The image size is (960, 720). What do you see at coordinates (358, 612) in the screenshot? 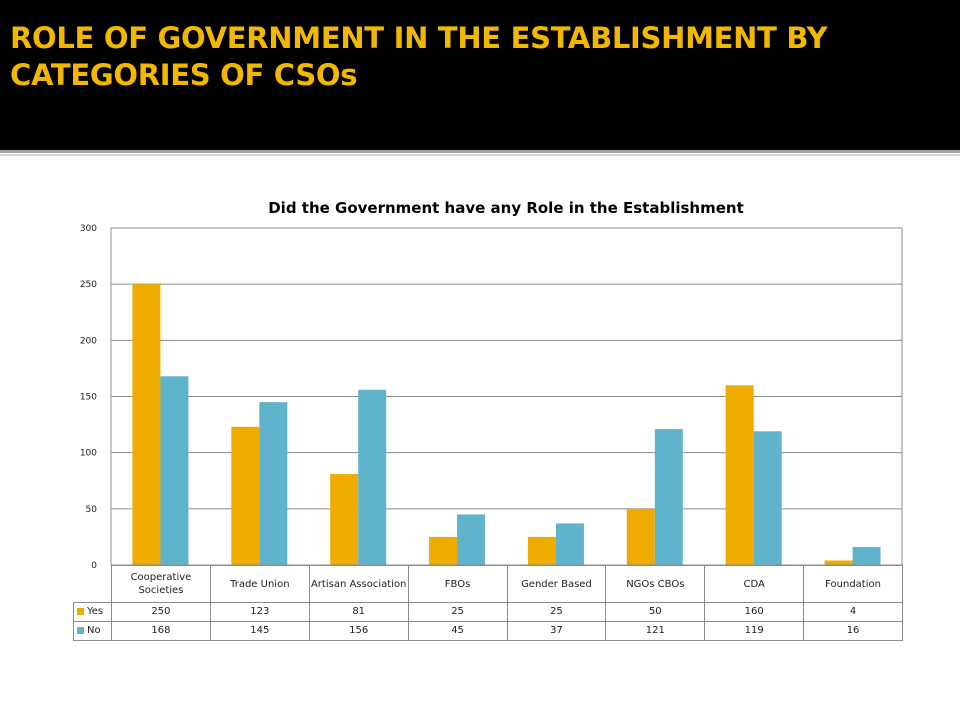
I see `data-label: 81` at bounding box center [358, 612].